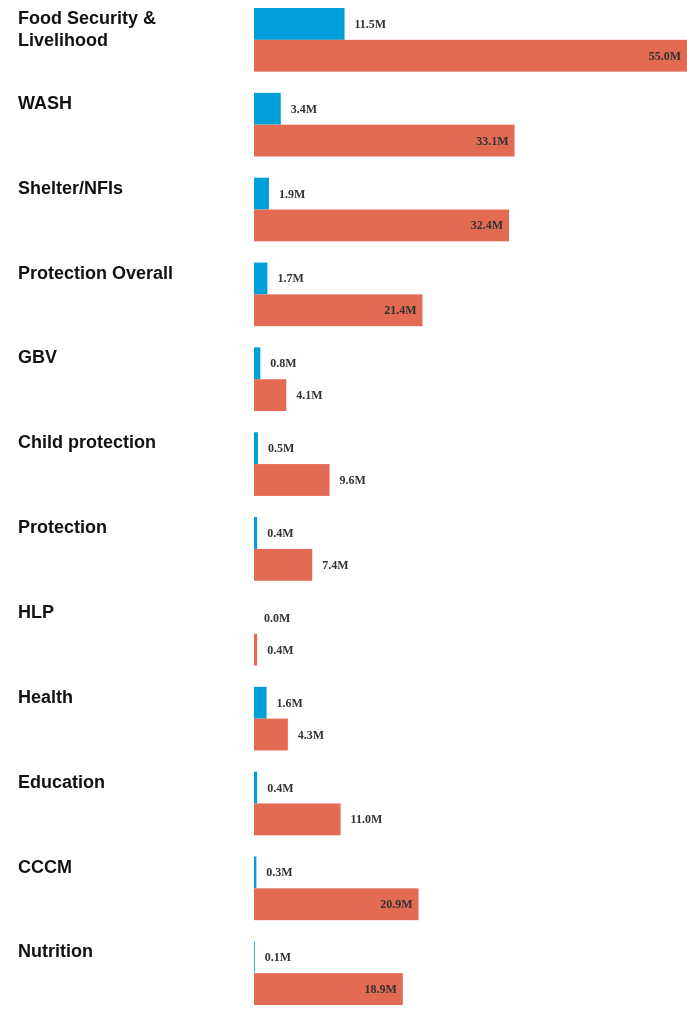  I want to click on y-tick-label: HLP, so click(36, 611).